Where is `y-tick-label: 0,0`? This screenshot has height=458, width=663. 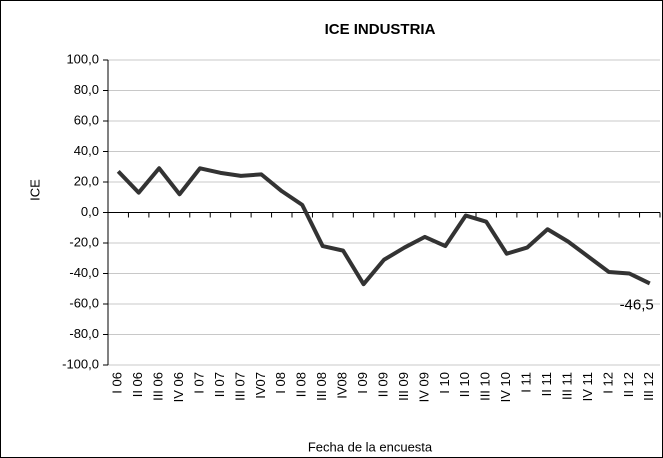
y-tick-label: 0,0 is located at coordinates (90, 211).